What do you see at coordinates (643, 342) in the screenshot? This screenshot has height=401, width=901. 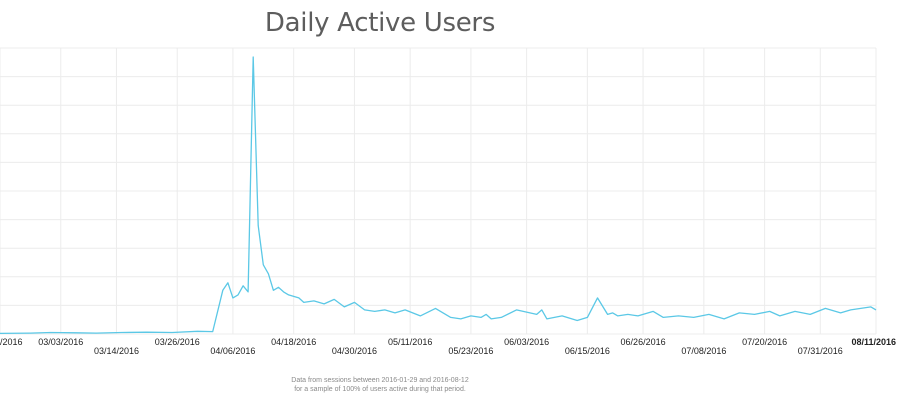 I see `x-tick-label: 06/26/2016` at bounding box center [643, 342].